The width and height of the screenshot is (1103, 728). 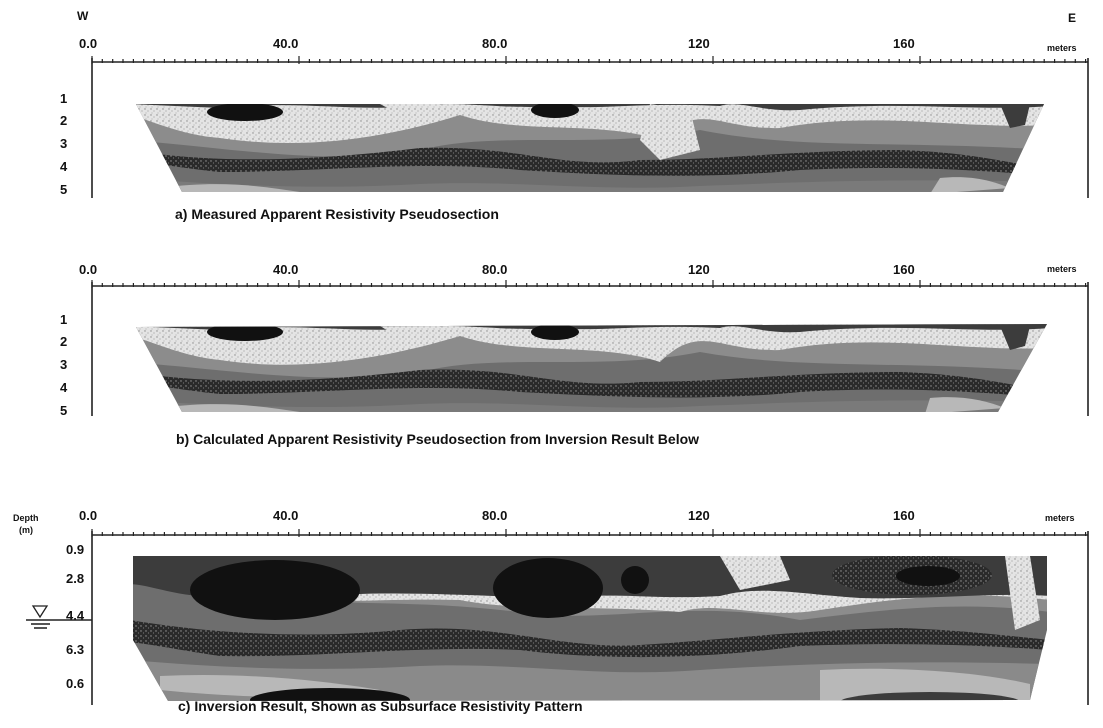 I want to click on row-label-a-3: 4, so click(x=64, y=166).